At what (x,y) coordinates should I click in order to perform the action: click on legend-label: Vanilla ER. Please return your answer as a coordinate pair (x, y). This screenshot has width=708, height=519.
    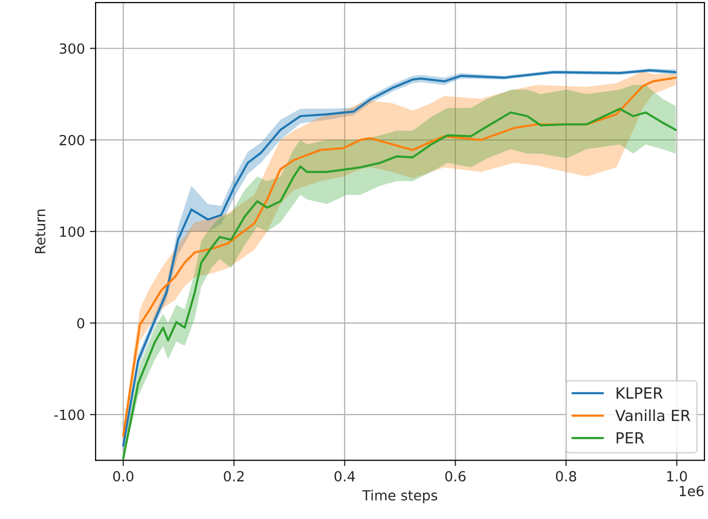
    Looking at the image, I should click on (652, 415).